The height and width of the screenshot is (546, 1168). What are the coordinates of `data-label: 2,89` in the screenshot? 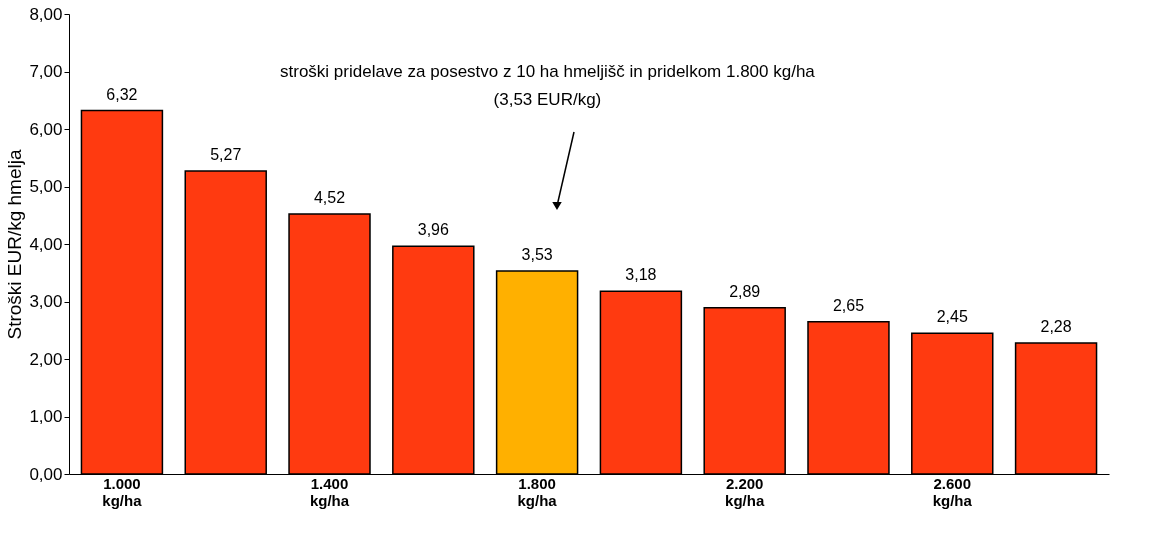 It's located at (745, 291).